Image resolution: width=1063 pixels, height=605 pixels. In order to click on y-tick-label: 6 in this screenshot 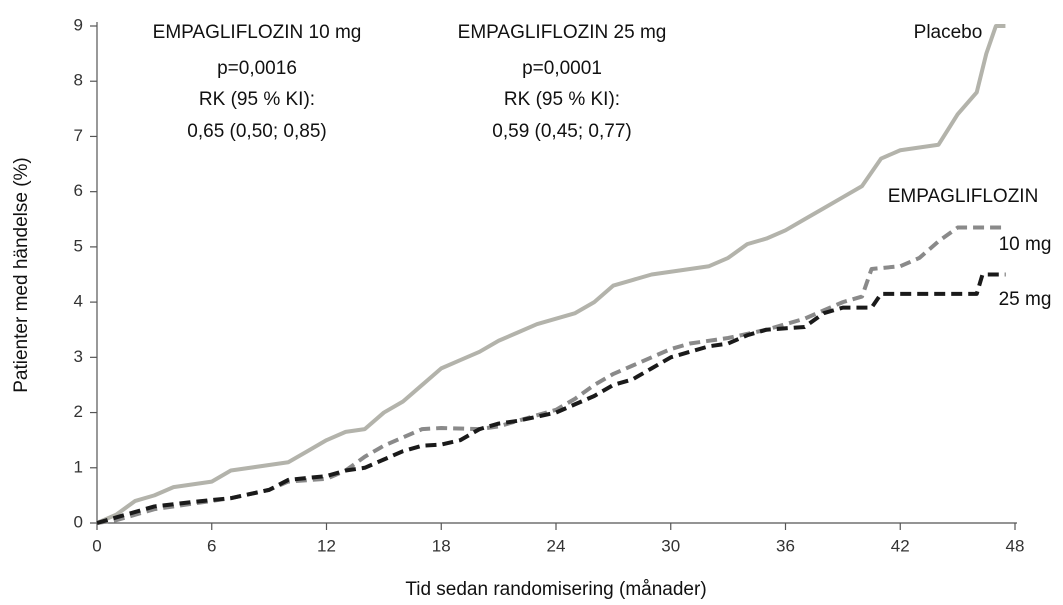, I will do `click(78, 190)`.